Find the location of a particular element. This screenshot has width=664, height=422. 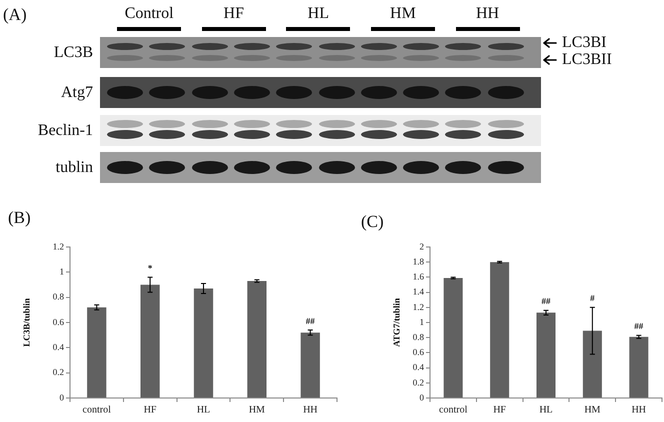

category-label: tublin is located at coordinates (74, 167).